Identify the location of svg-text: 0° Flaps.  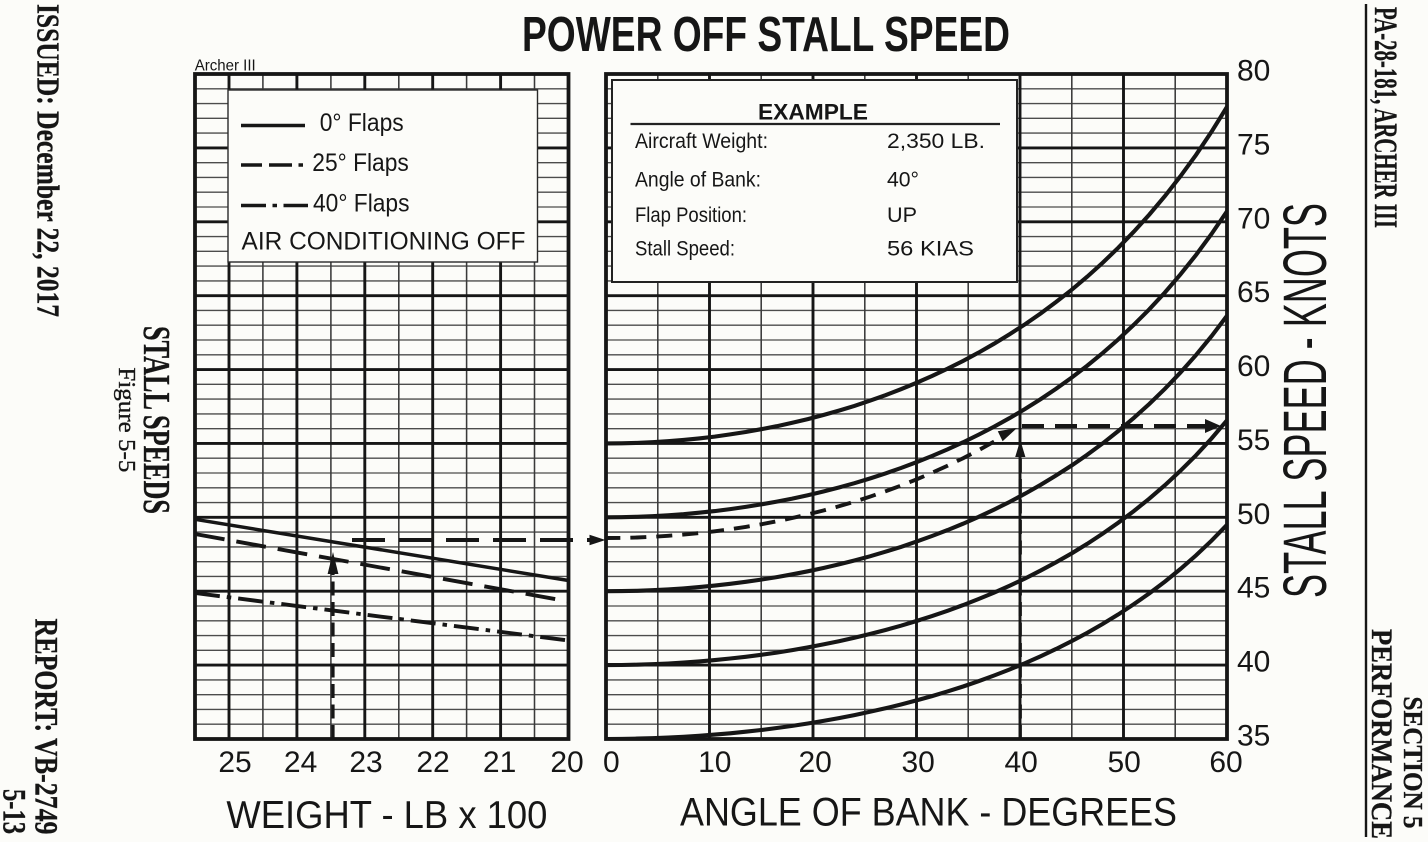
(362, 123).